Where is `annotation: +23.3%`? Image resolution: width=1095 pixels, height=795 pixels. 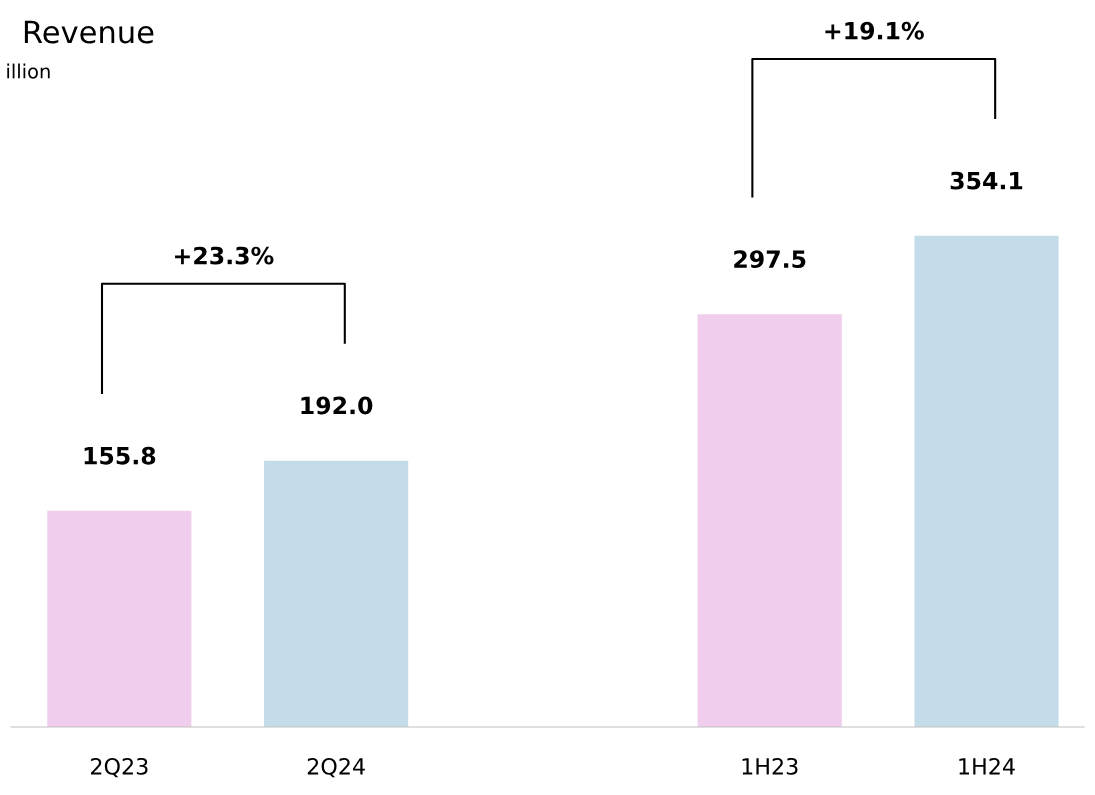 annotation: +23.3% is located at coordinates (224, 255).